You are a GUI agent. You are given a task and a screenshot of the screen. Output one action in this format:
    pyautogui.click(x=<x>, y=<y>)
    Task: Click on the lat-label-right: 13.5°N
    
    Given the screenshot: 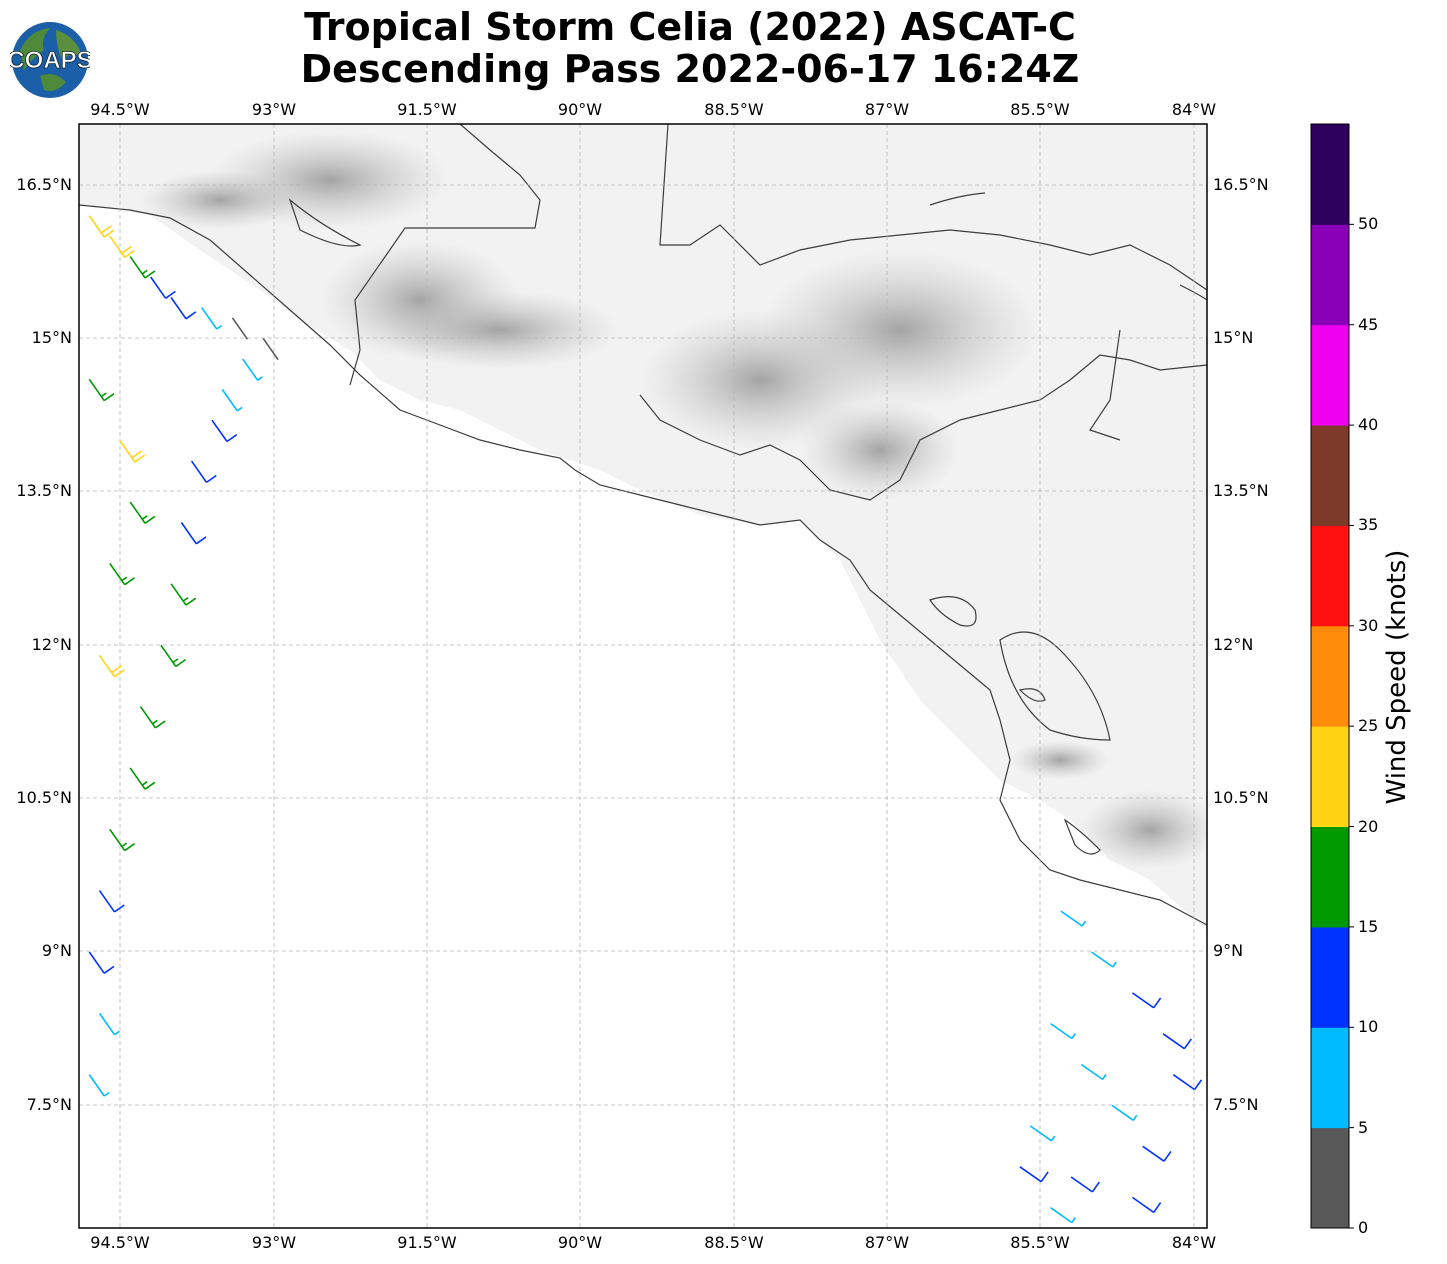 What is the action you would take?
    pyautogui.click(x=1241, y=490)
    